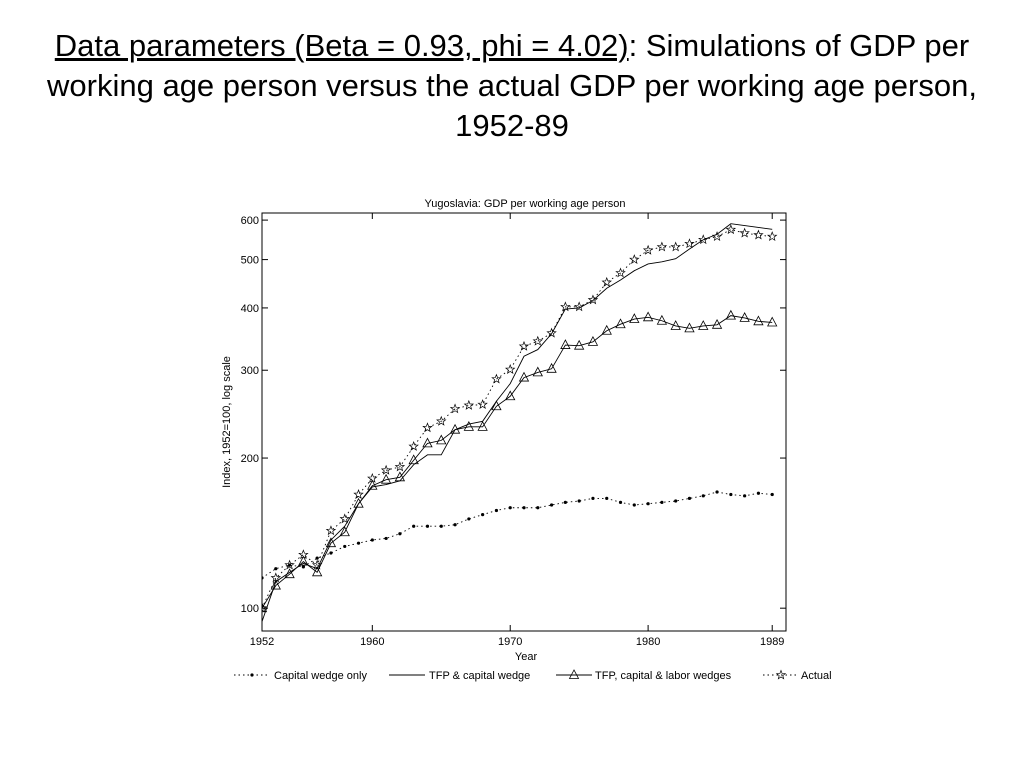 The image size is (1024, 768). Describe the element at coordinates (510, 642) in the screenshot. I see `x-tick-label: 1970` at that location.